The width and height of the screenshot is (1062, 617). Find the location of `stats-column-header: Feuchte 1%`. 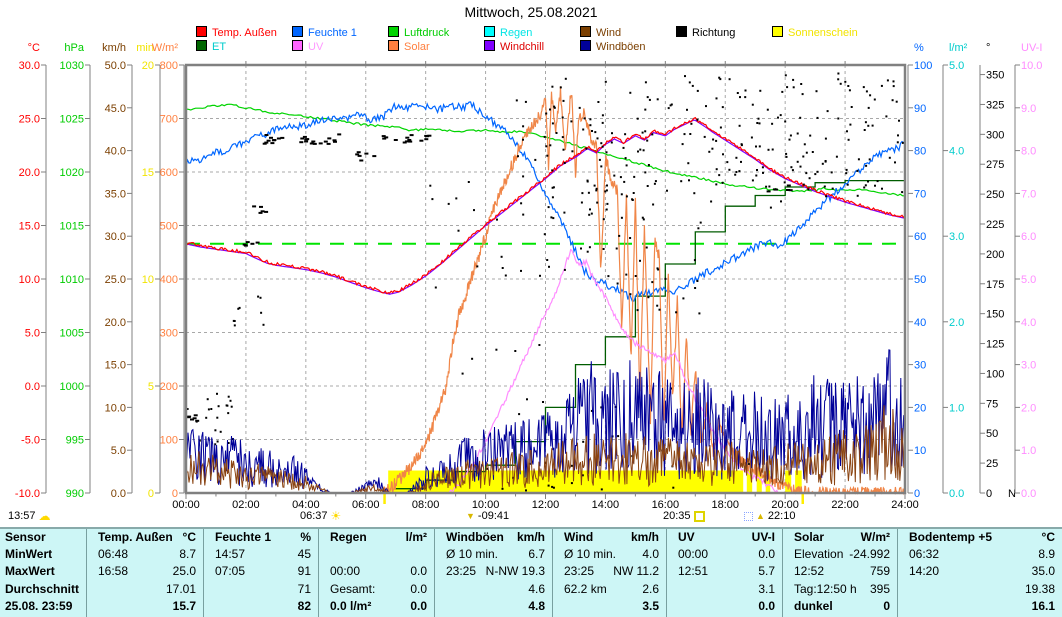

stats-column-header: Feuchte 1% is located at coordinates (261, 537).